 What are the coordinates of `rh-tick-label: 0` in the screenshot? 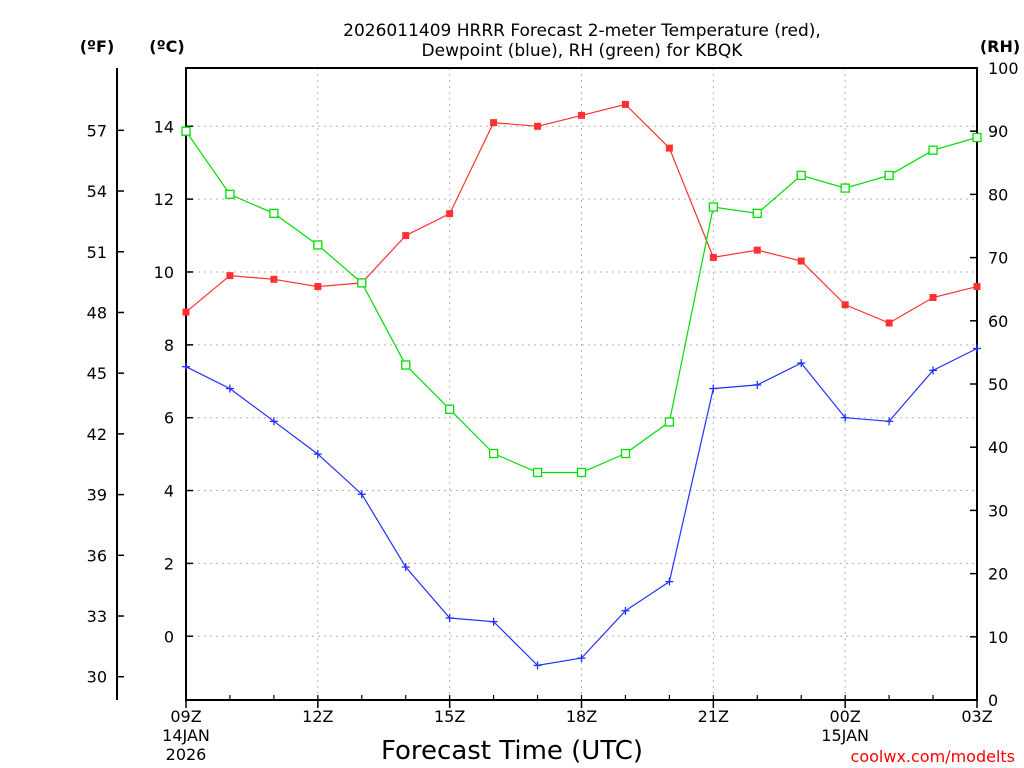 It's located at (993, 700).